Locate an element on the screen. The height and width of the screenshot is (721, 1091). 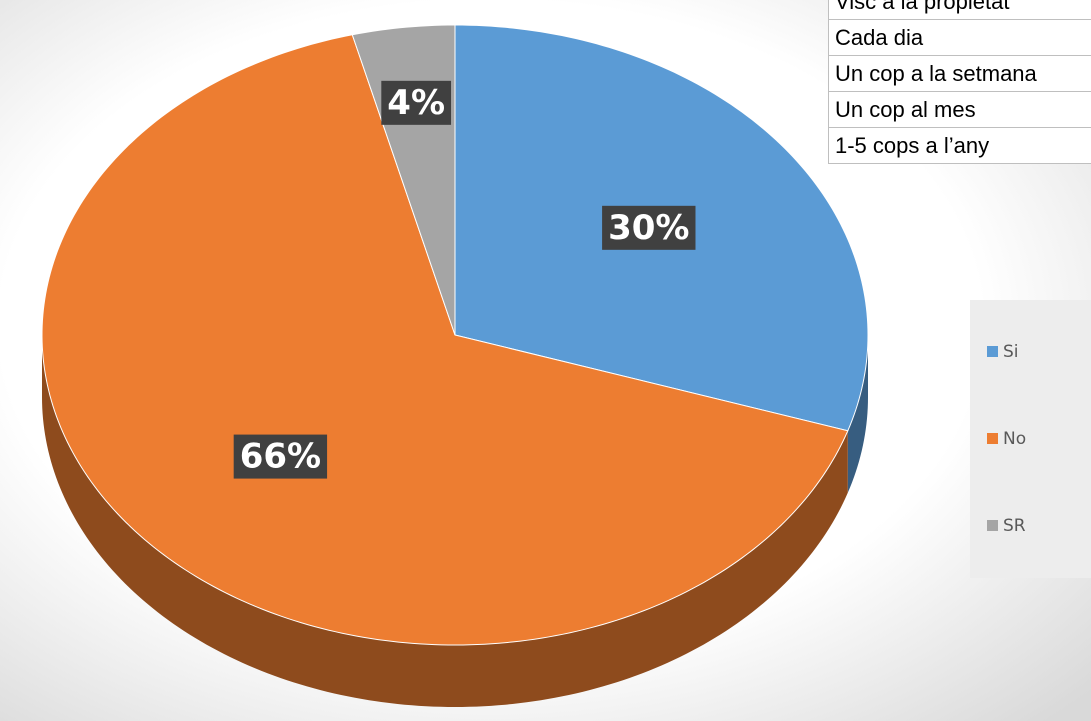
table-row: Un cop al mes is located at coordinates (959, 110).